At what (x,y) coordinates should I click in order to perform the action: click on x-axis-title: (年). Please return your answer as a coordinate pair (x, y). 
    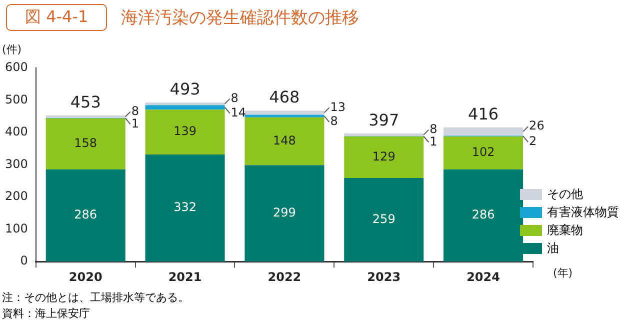
    Looking at the image, I should click on (563, 273).